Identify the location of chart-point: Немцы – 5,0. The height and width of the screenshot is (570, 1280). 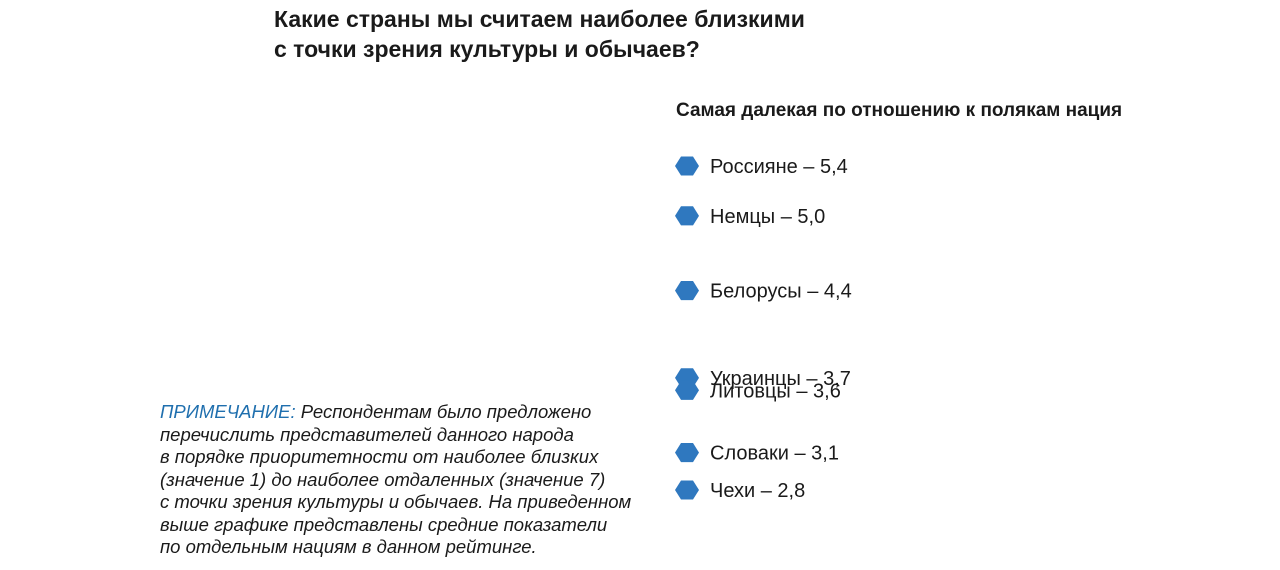
(750, 217).